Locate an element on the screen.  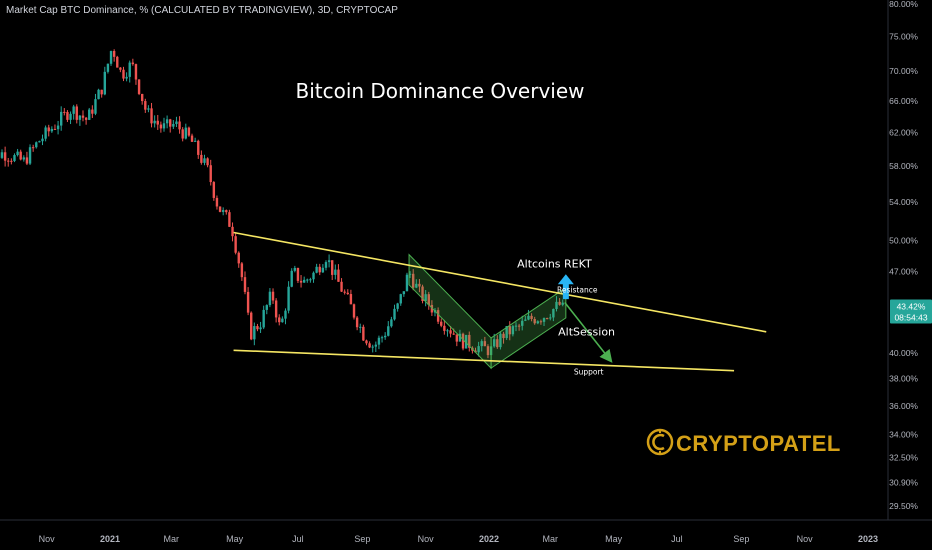
y-tick-label: 75.00% is located at coordinates (903, 36).